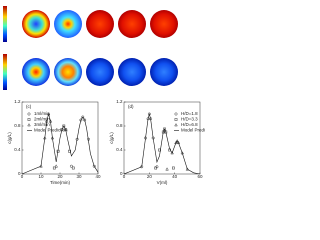  Describe the element at coordinates (79, 176) in the screenshot. I see `x-tick-label: 30` at that location.